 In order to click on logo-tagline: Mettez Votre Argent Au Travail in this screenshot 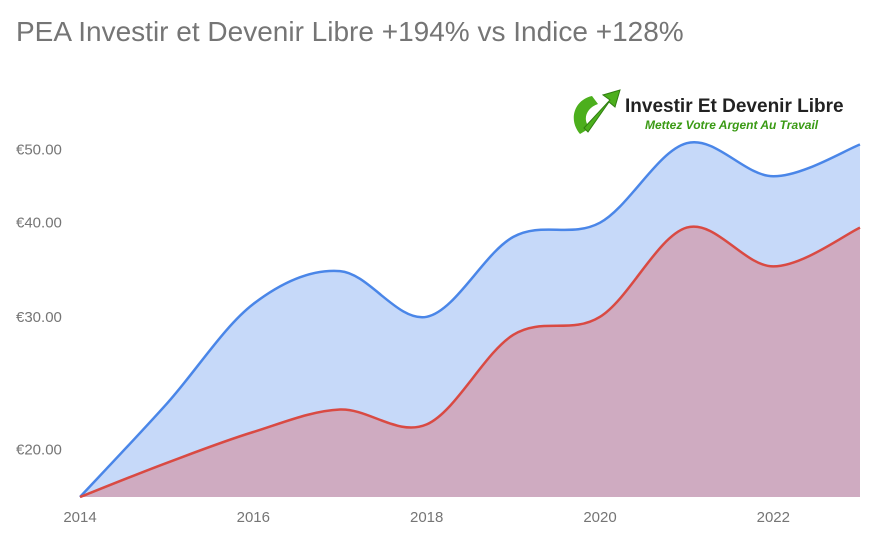, I will do `click(732, 125)`.